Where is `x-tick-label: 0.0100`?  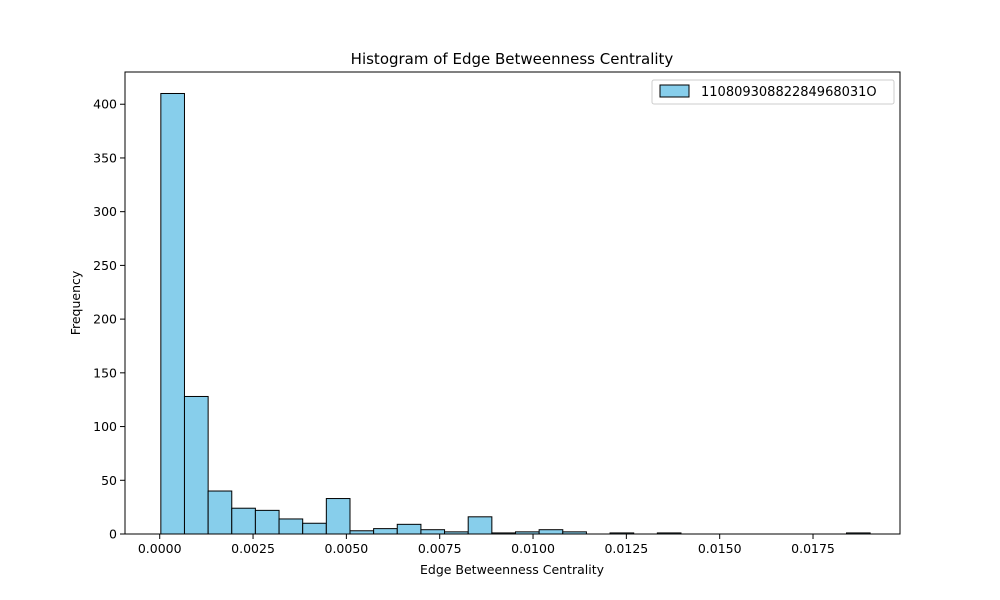
x-tick-label: 0.0100 is located at coordinates (533, 548).